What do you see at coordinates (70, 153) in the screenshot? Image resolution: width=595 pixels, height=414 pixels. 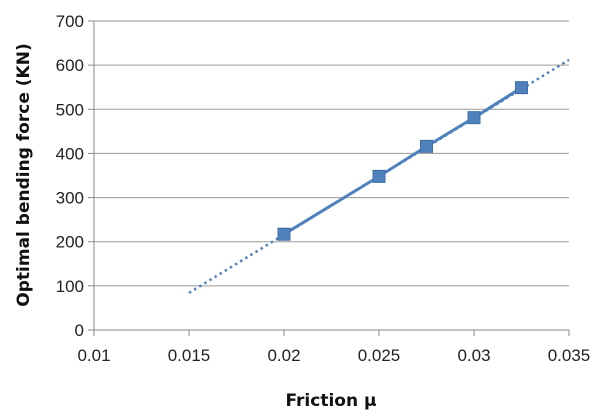 I see `y-tick-label: 400` at bounding box center [70, 153].